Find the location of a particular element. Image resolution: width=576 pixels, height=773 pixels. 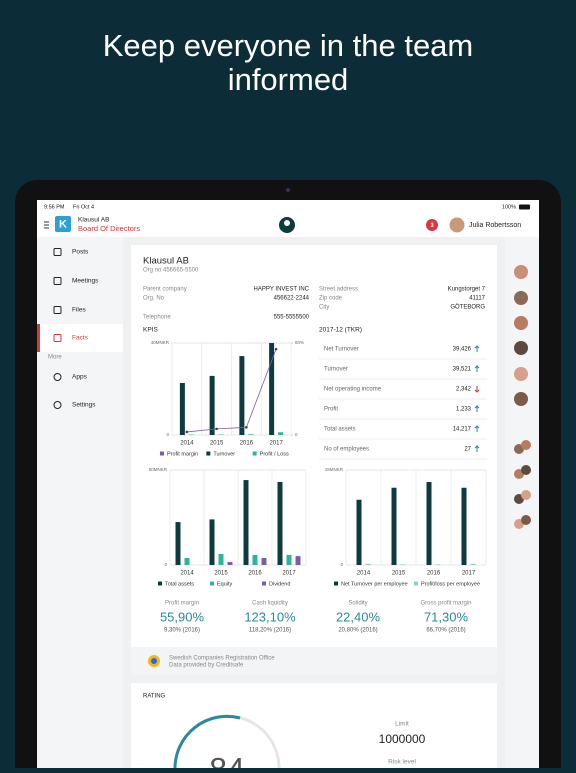

table-value: 27 is located at coordinates (467, 450).